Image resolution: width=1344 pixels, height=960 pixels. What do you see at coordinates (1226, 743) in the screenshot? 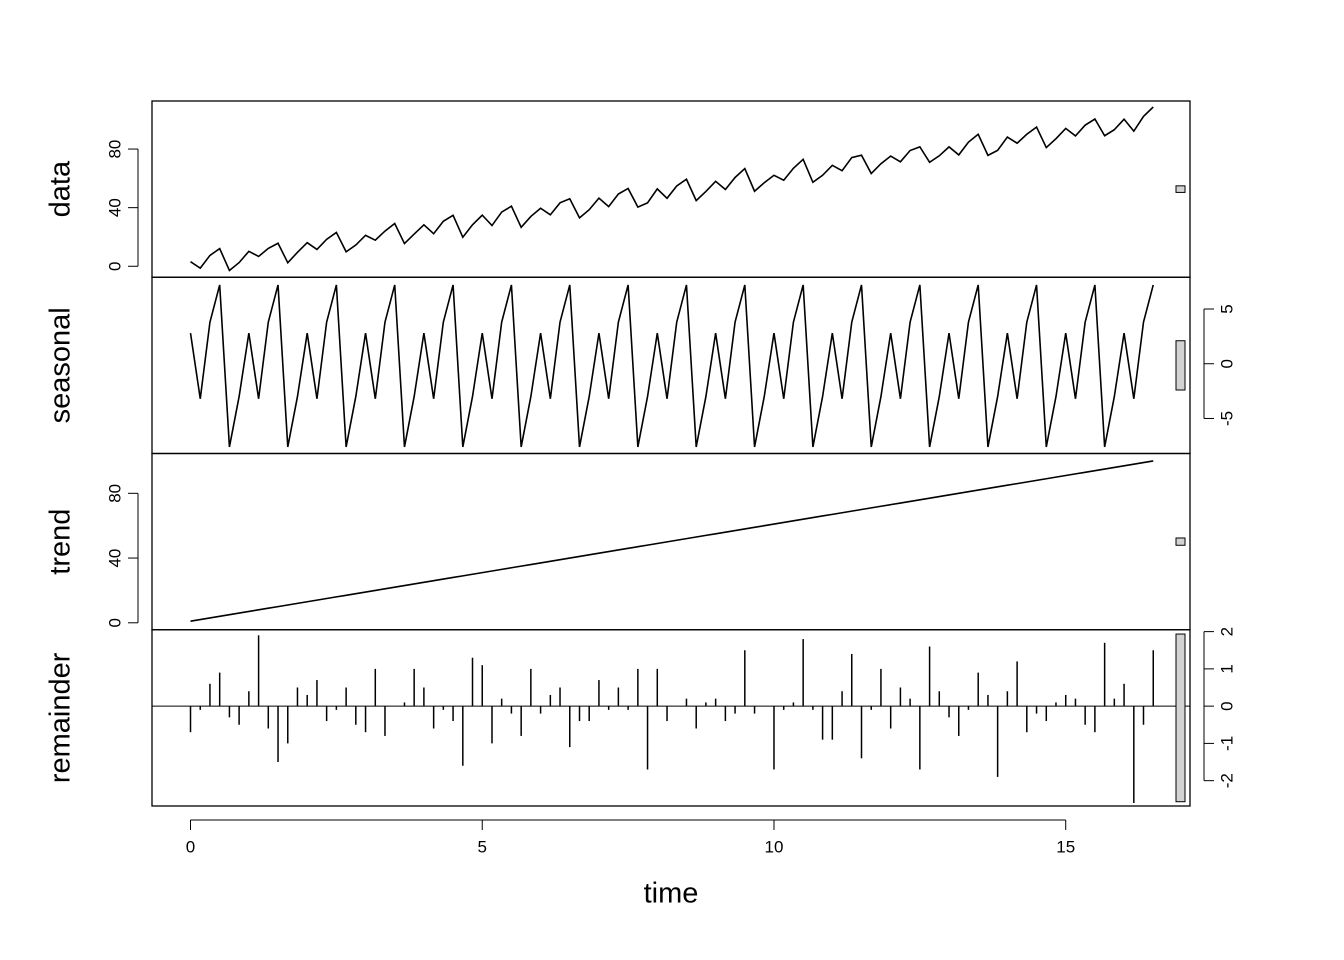
I see `y-tick-label: -1` at bounding box center [1226, 743].